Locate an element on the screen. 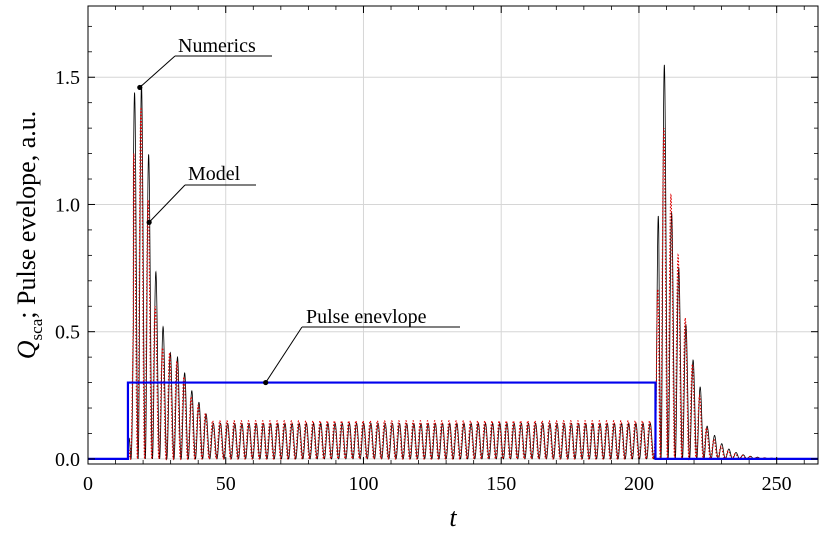  x-axis-title: t is located at coordinates (453, 517).